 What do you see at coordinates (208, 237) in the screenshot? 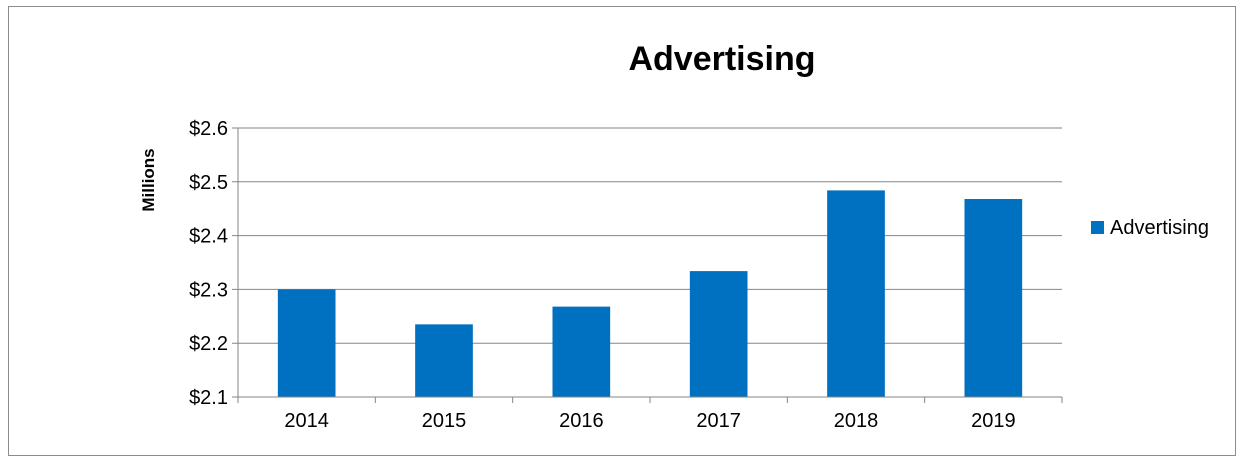
I see `y-tick-label: $2.4` at bounding box center [208, 237].